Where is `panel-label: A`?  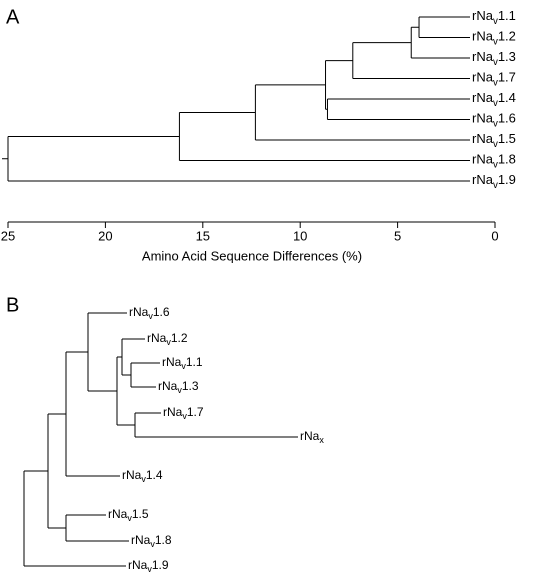
panel-label: A is located at coordinates (13, 17).